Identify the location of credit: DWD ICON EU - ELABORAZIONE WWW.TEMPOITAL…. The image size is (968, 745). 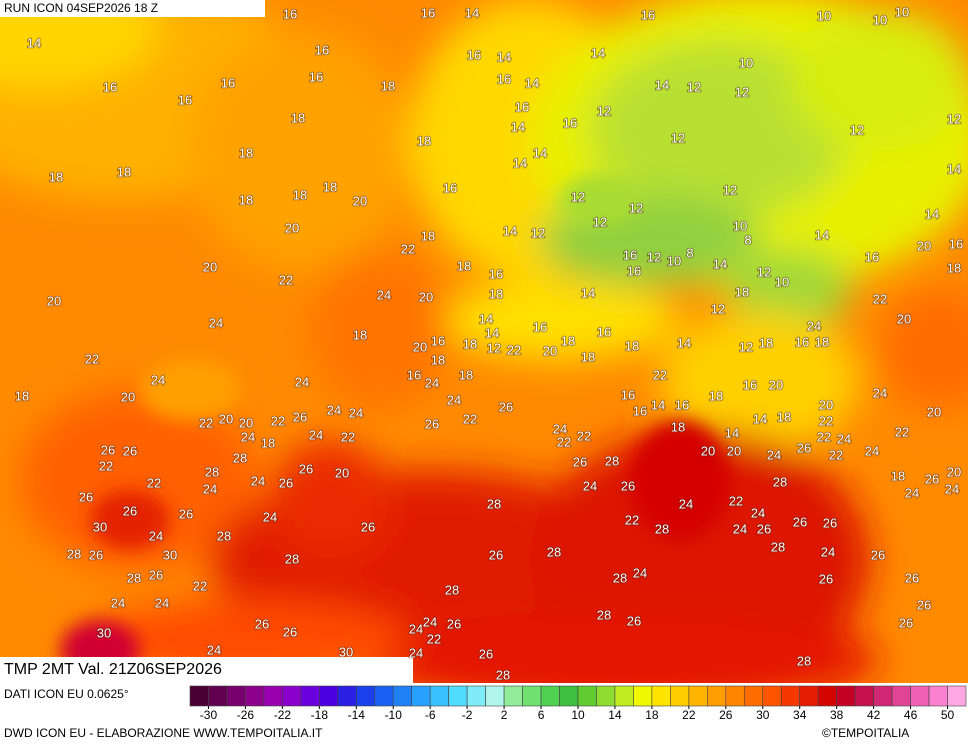
(163, 733).